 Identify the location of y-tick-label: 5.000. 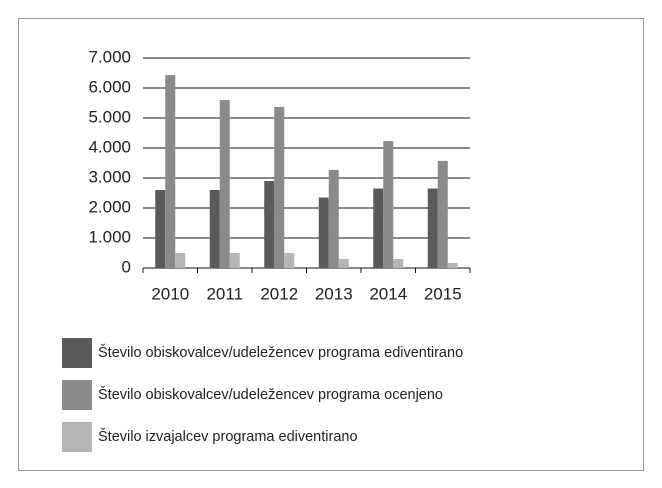
(109, 116).